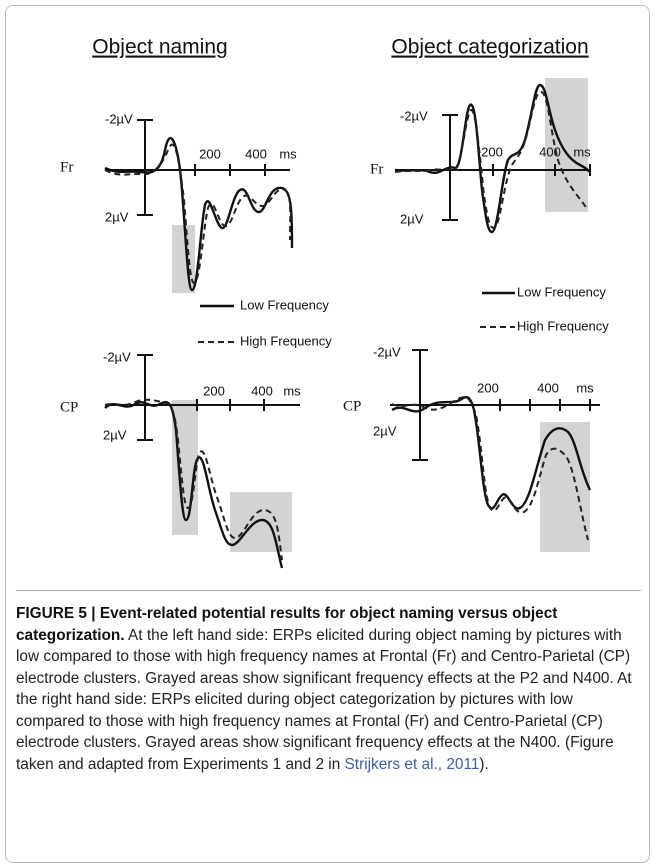 This screenshot has width=655, height=868. I want to click on reference-link: Strijkers et al., 2011, so click(412, 764).